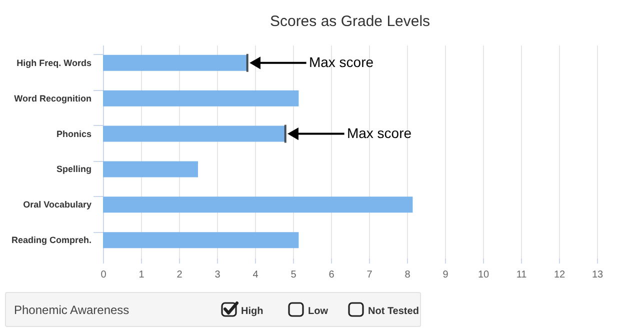  I want to click on x-tick-label: 12, so click(560, 275).